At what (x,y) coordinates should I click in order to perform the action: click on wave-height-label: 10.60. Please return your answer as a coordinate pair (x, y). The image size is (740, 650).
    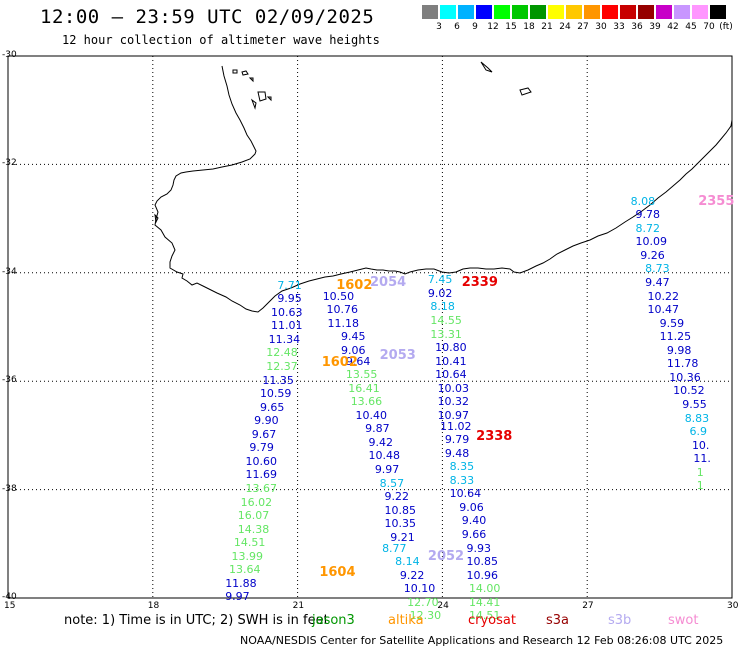
    Looking at the image, I should click on (261, 461).